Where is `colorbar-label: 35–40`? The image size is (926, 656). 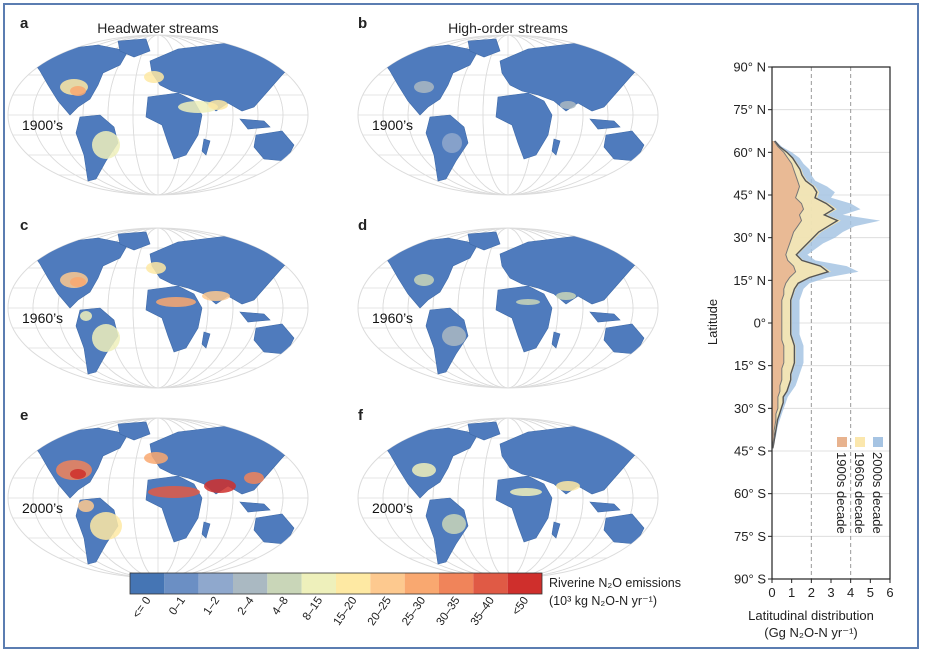 colorbar-label: 35–40 is located at coordinates (483, 611).